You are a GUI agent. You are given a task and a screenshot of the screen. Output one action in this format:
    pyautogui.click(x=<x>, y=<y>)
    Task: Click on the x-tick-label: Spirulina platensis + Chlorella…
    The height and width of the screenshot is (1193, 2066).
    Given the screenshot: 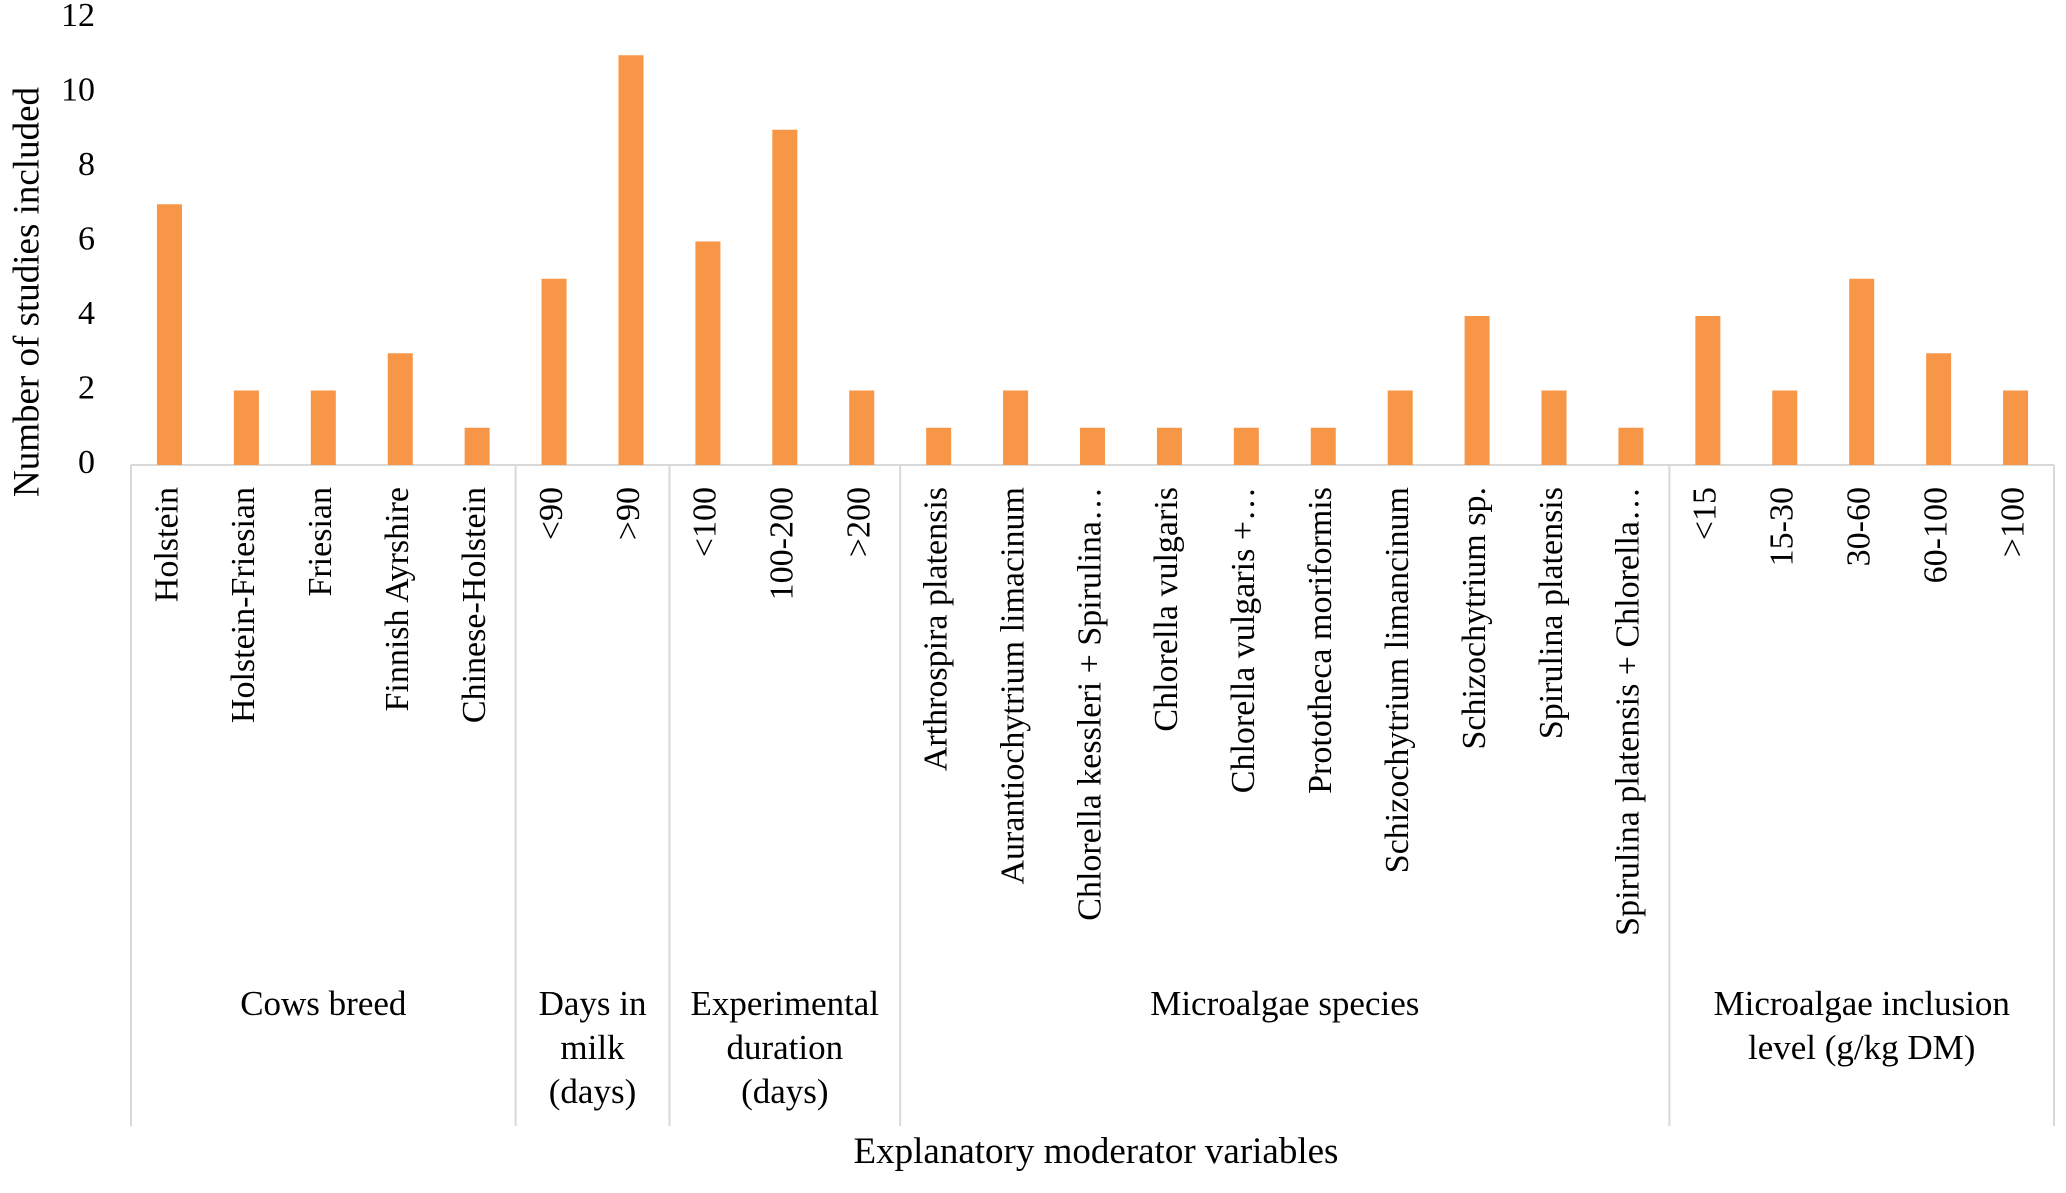 What is the action you would take?
    pyautogui.click(x=1628, y=711)
    